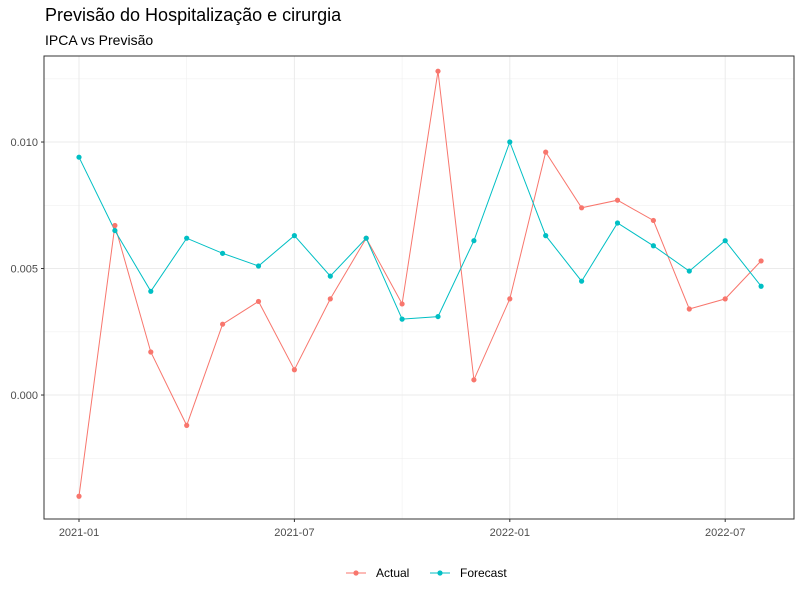  I want to click on legend-label: Forecast, so click(483, 573).